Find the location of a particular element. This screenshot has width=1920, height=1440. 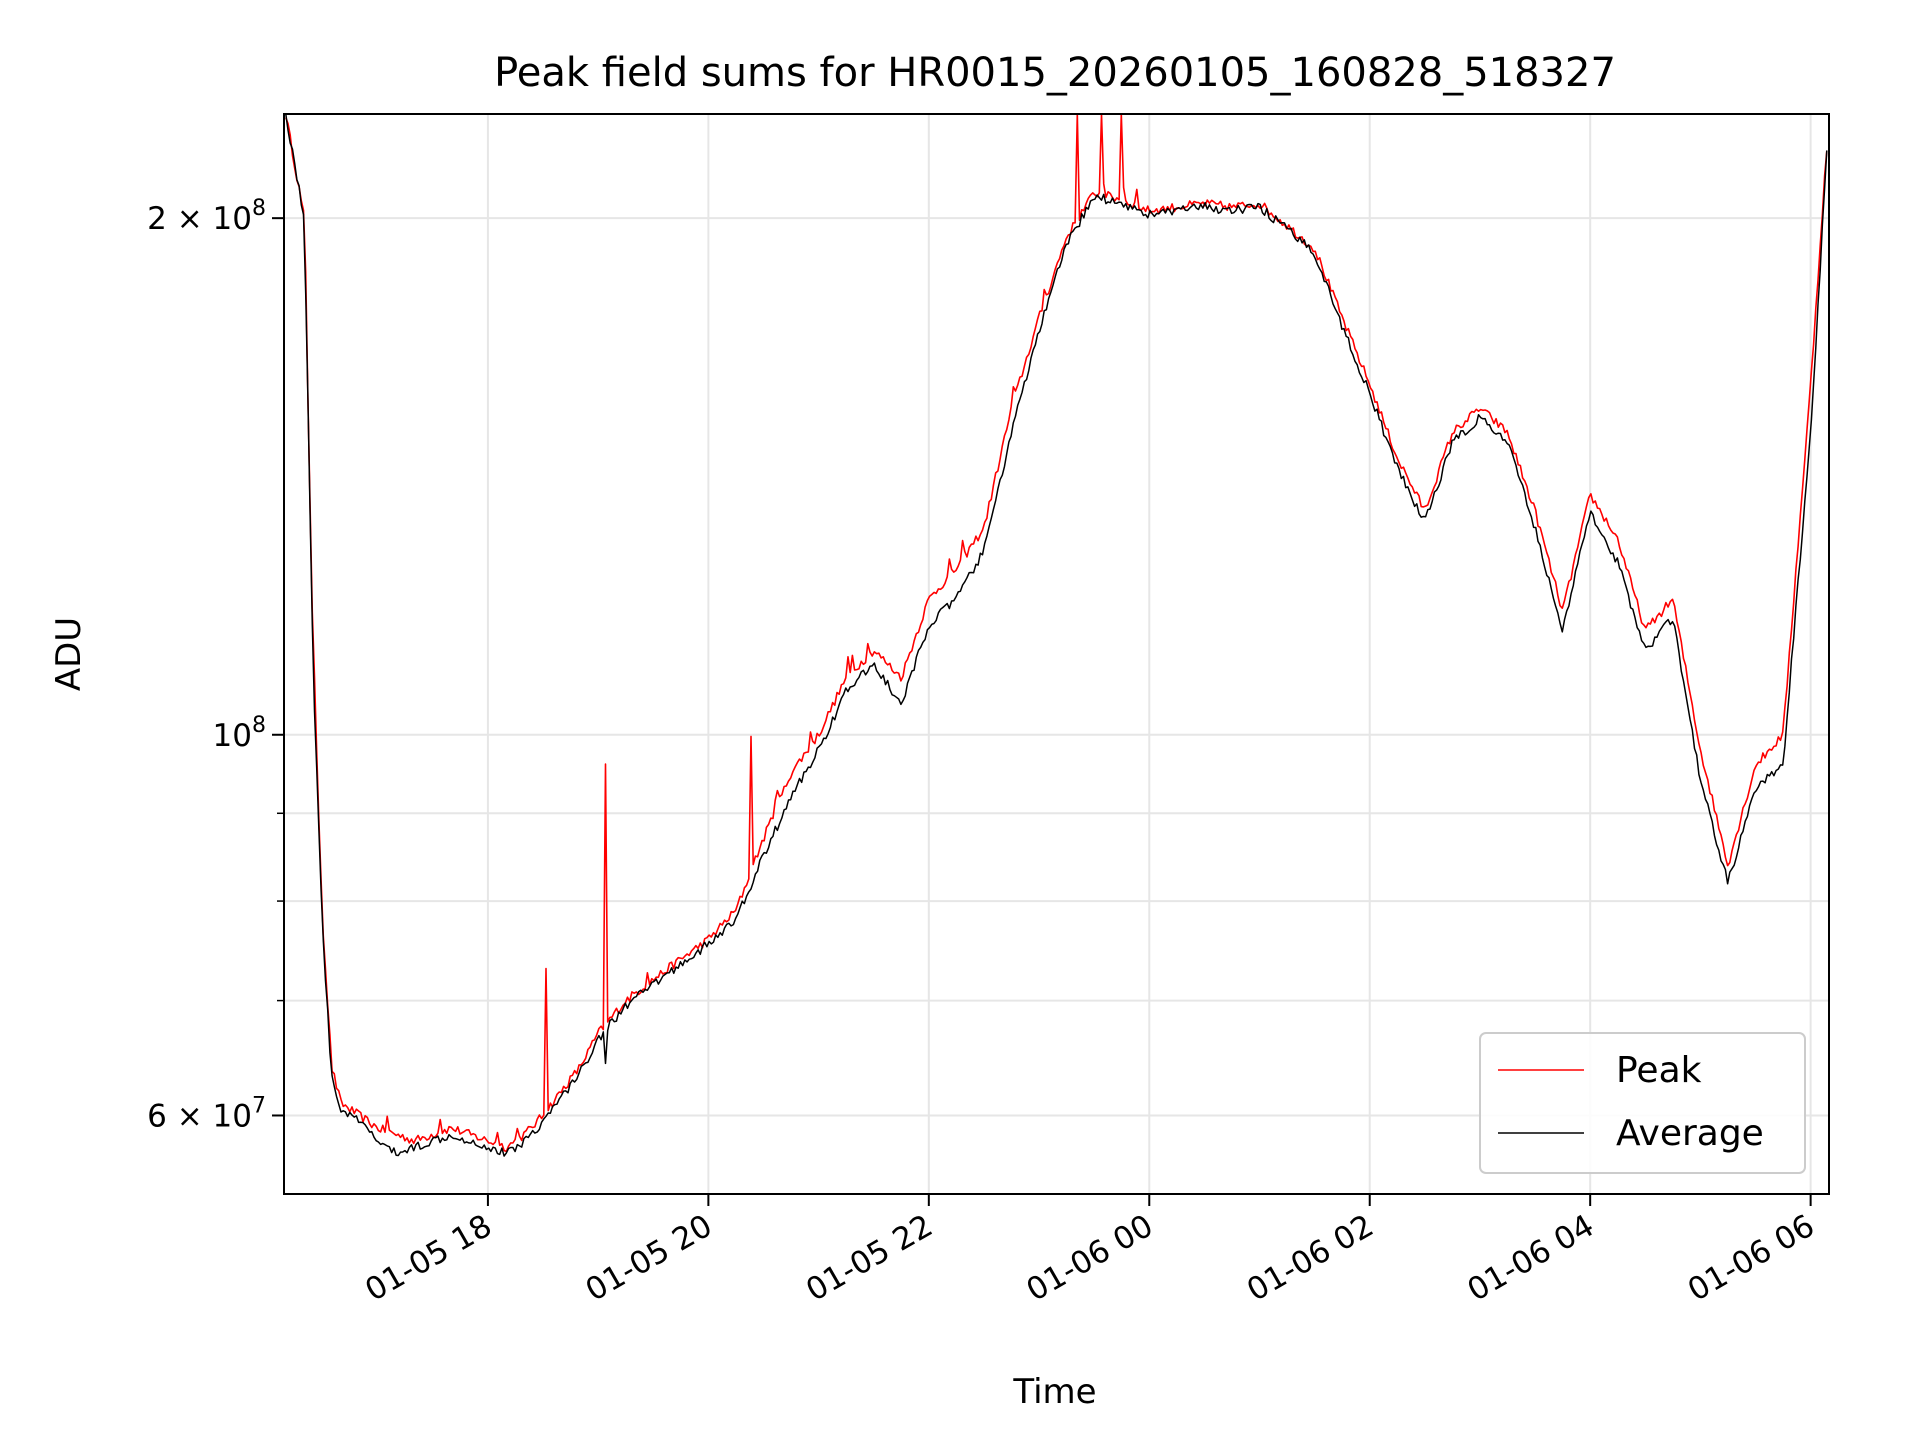

legend-box is located at coordinates (1642, 1103).